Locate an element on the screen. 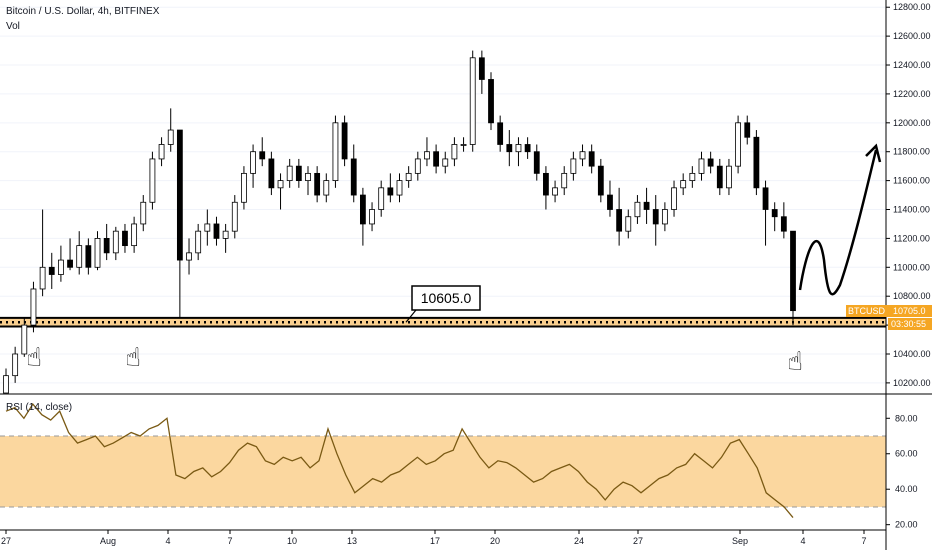 The image size is (932, 550). price-tick-label-9: 12000.00 is located at coordinates (912, 123).